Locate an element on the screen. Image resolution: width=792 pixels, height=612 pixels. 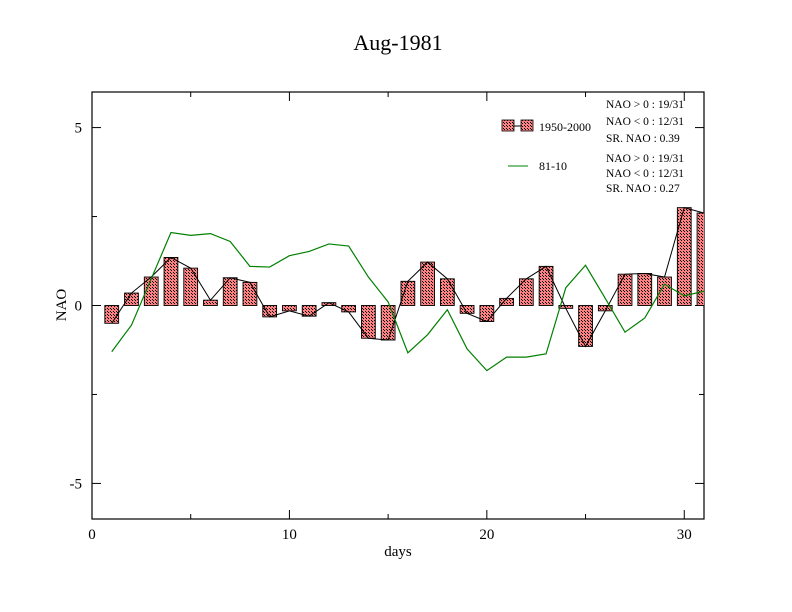
stat-nao-negative-1: NAO < 0 : 12/31 is located at coordinates (645, 122).